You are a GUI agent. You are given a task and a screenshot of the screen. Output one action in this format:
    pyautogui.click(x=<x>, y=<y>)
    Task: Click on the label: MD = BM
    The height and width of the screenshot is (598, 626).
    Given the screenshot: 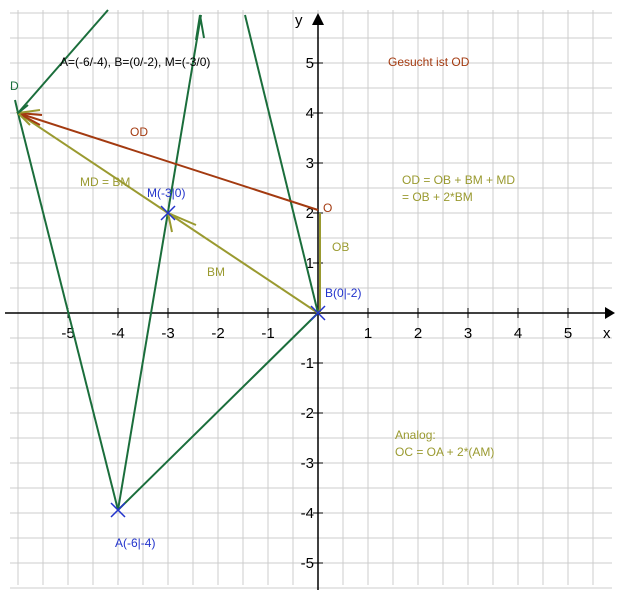 What is the action you would take?
    pyautogui.click(x=105, y=182)
    